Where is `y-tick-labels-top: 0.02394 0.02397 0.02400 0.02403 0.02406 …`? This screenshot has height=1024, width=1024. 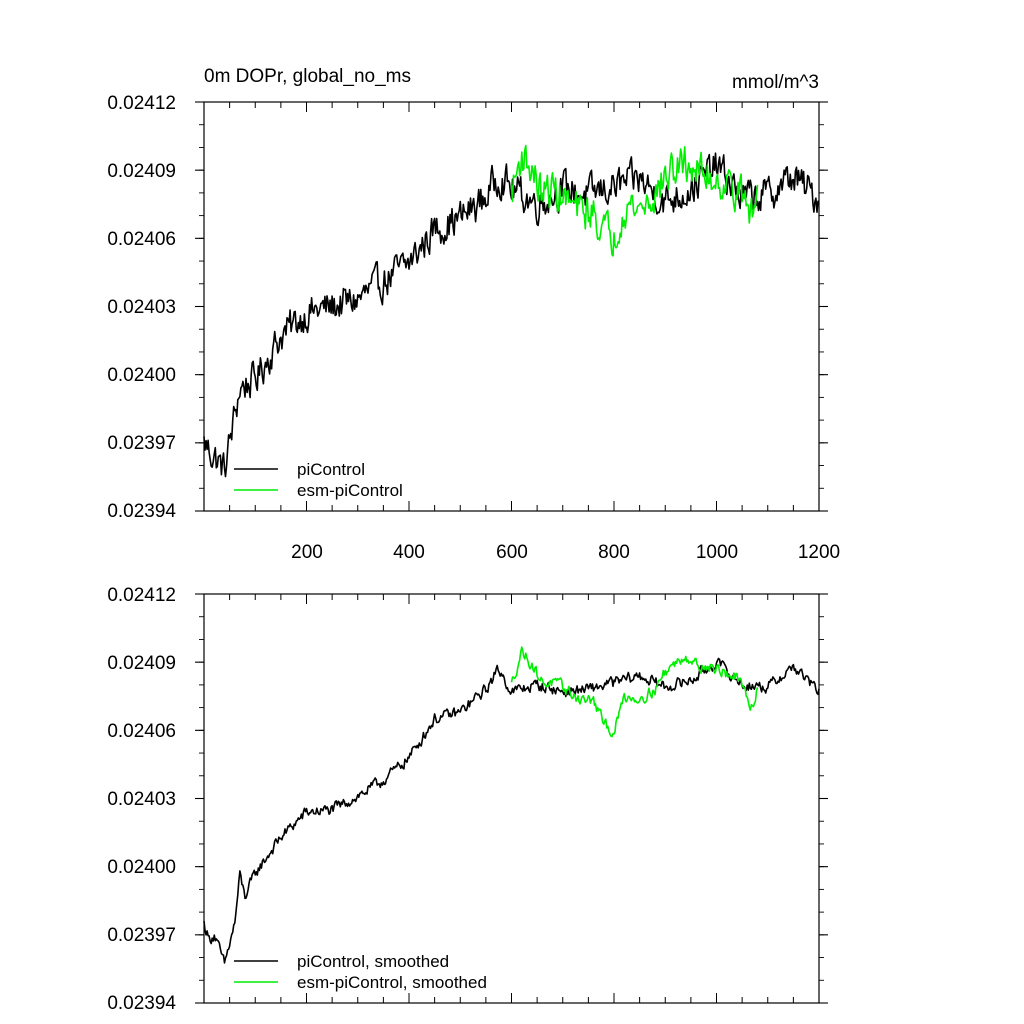 y-tick-labels-top: 0.02394 0.02397 0.02400 0.02403 0.02406 … is located at coordinates (141, 307).